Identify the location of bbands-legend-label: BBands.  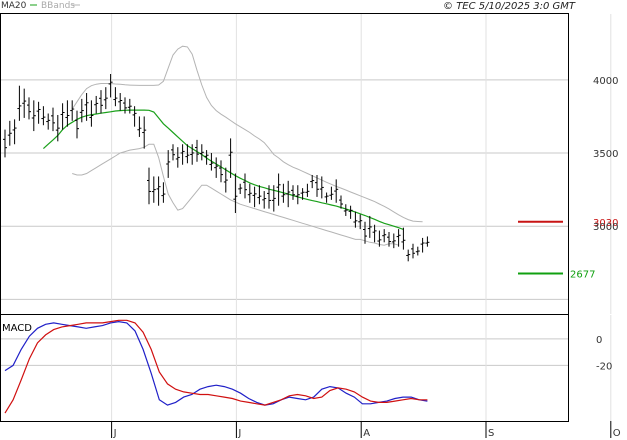
(58, 6).